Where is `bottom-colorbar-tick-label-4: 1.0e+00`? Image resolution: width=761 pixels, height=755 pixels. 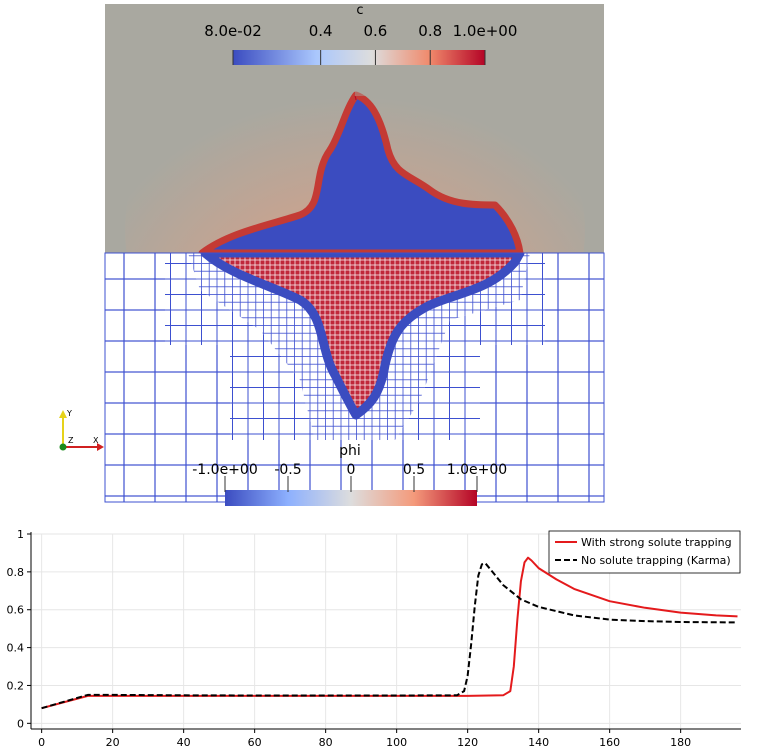 bottom-colorbar-tick-label-4: 1.0e+00 is located at coordinates (477, 470).